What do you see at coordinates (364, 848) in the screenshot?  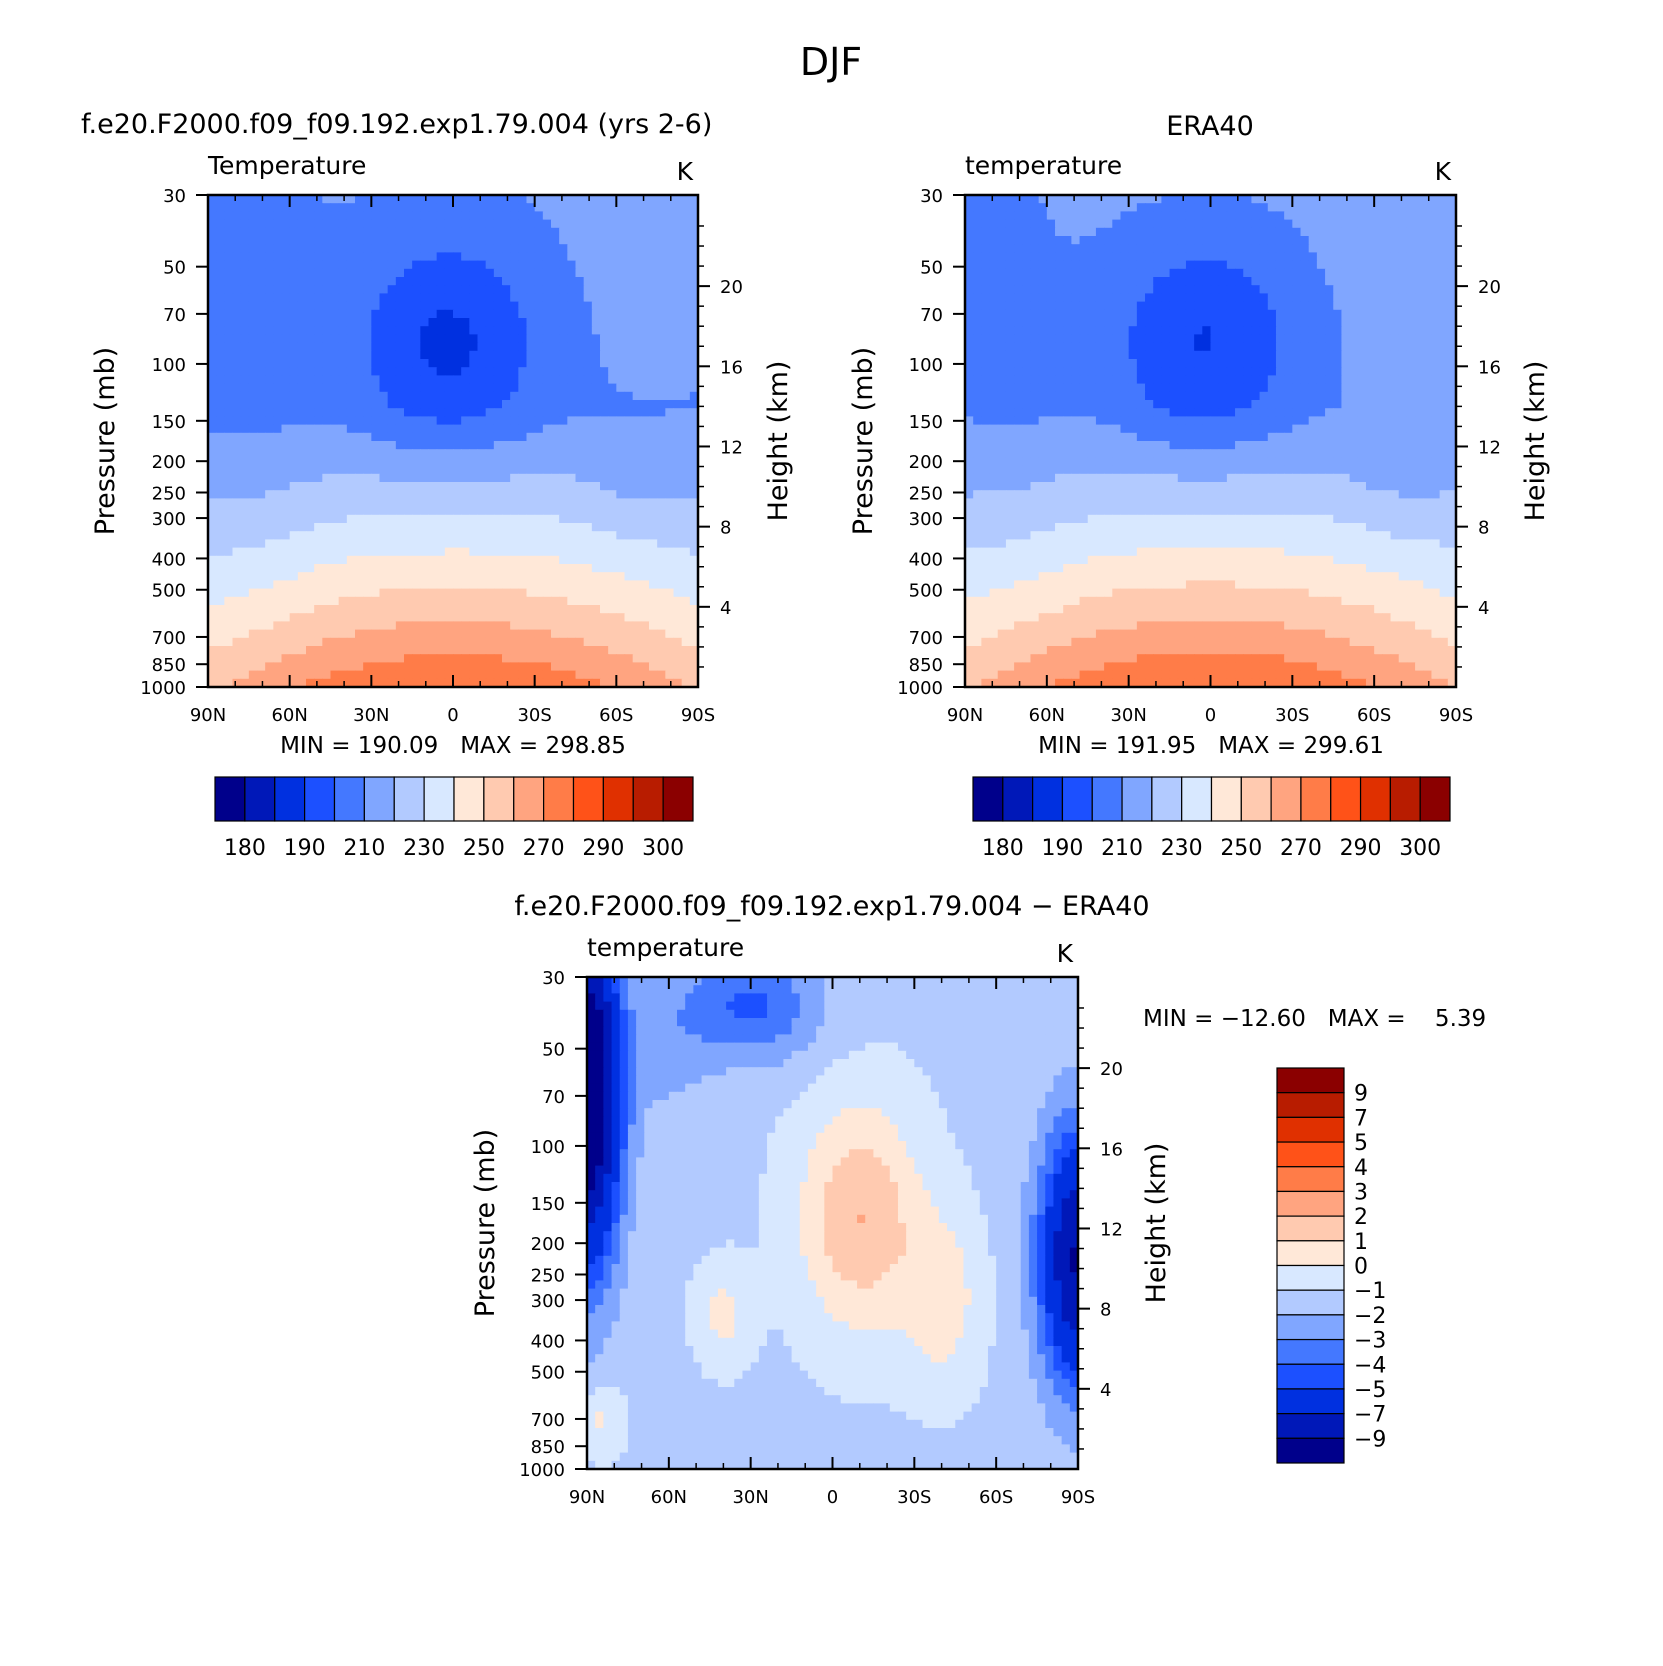 I see `colorbar-label: 210` at bounding box center [364, 848].